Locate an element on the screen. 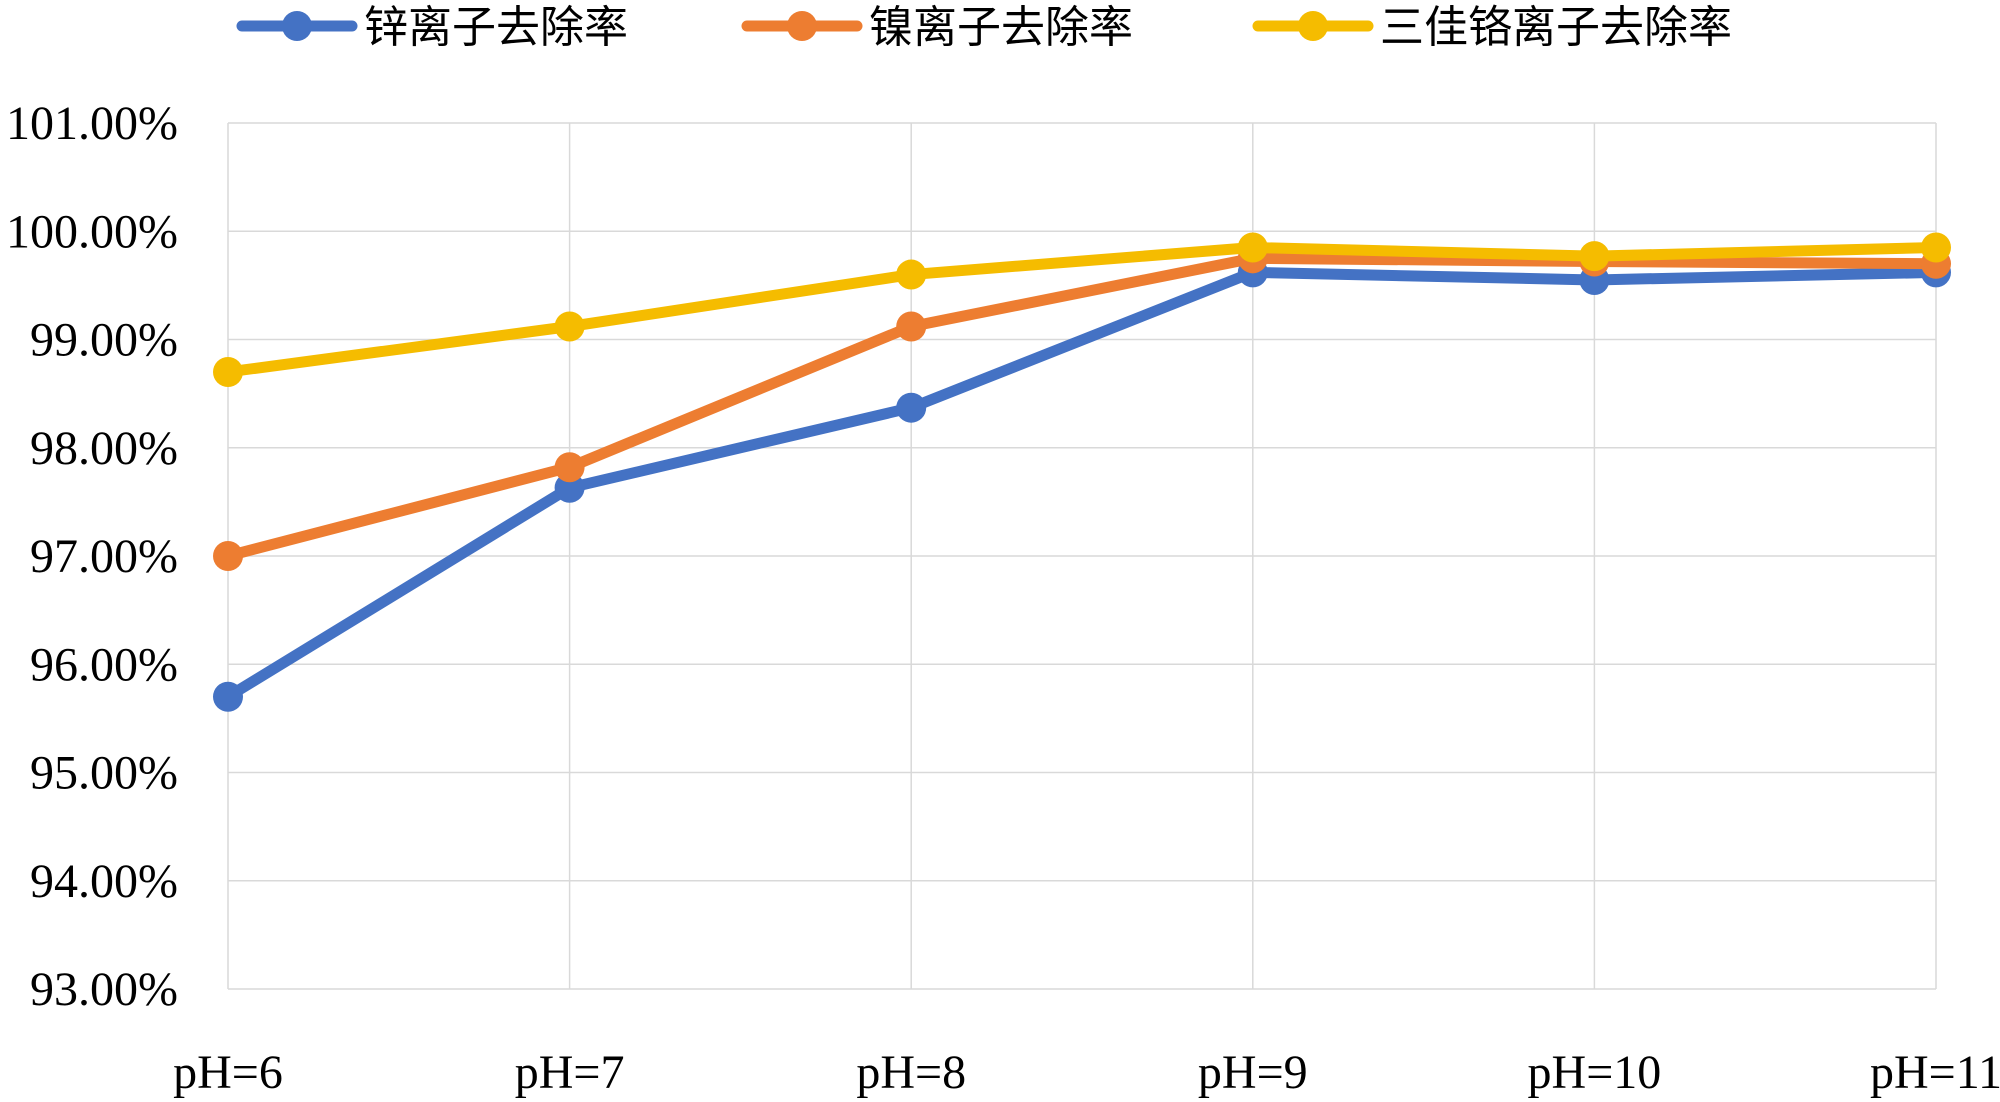 The image size is (2000, 1102). y-tick-label: 94.00% is located at coordinates (104, 881).